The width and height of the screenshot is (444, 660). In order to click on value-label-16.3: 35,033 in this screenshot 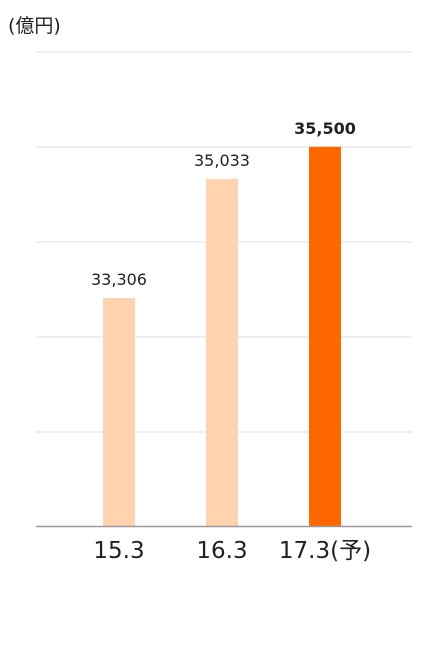, I will do `click(222, 160)`.